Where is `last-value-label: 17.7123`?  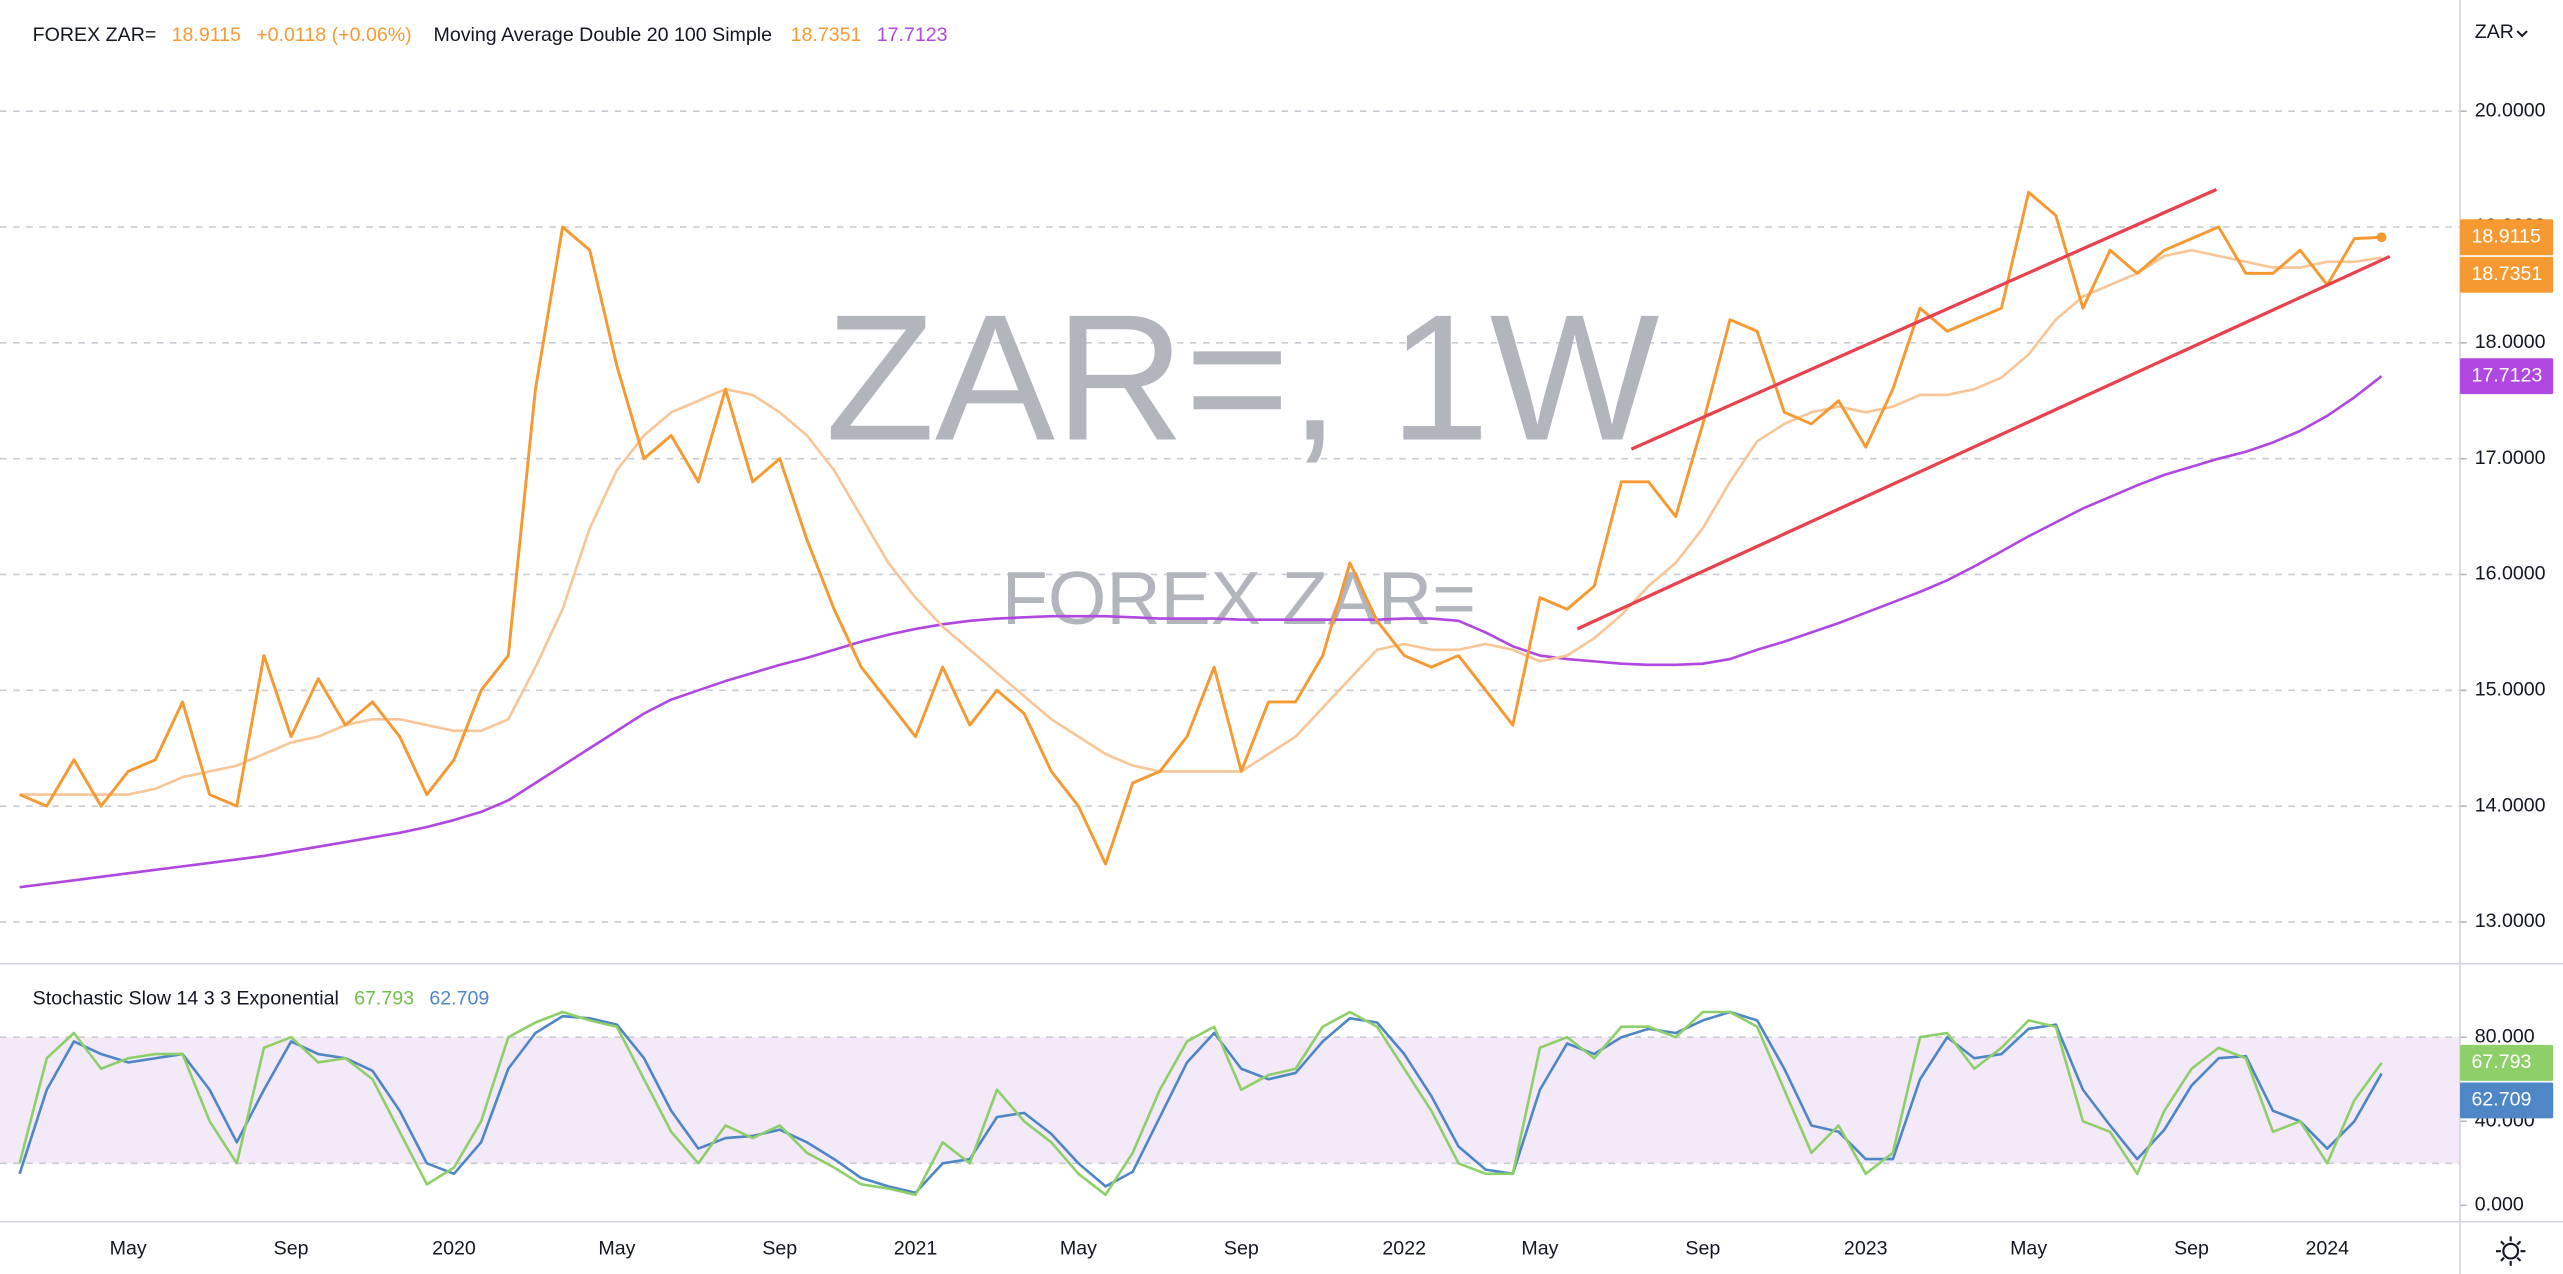
last-value-label: 17.7123 is located at coordinates (2506, 375).